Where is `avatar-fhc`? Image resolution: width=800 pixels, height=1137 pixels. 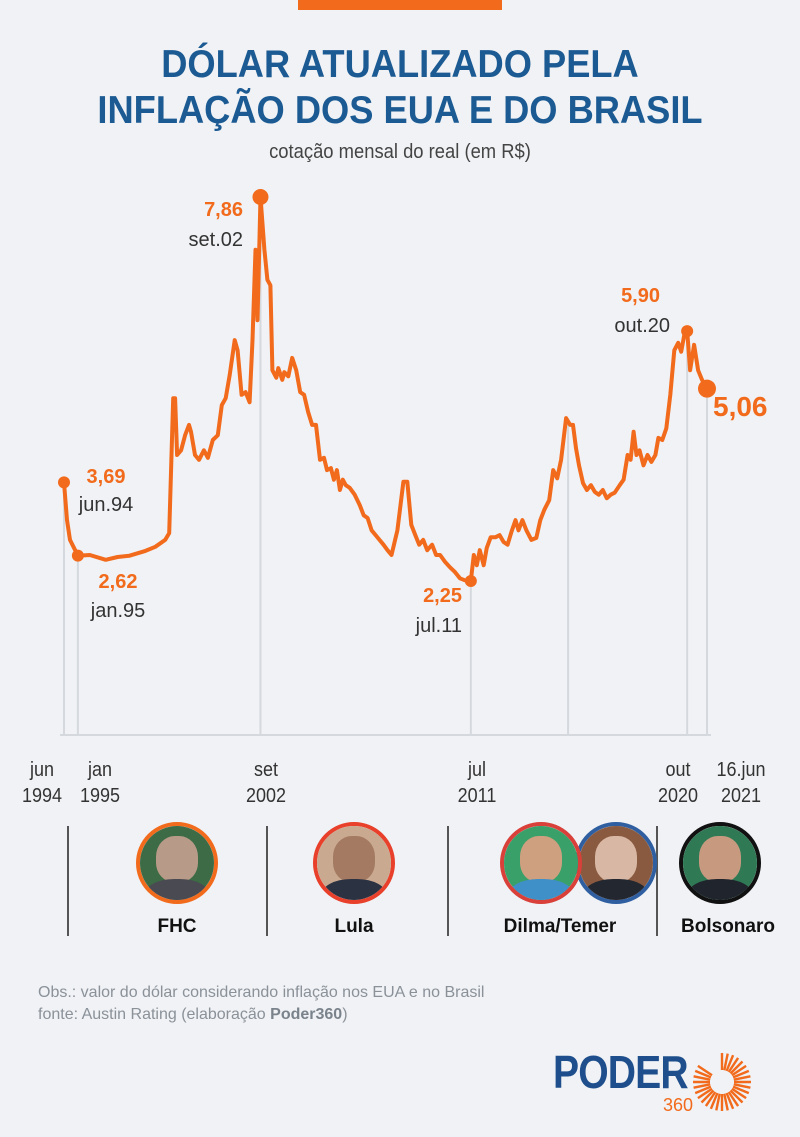
avatar-fhc is located at coordinates (177, 863).